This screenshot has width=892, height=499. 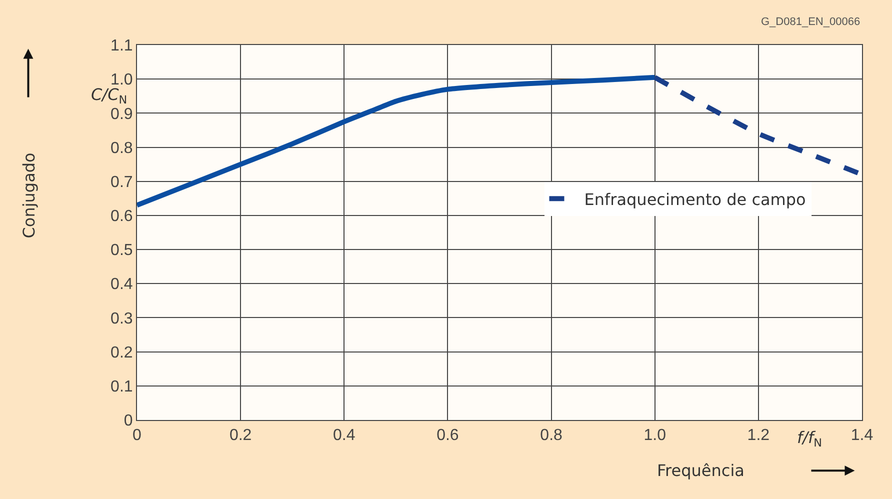 I want to click on y-tick-label: 0.5, so click(x=121, y=251).